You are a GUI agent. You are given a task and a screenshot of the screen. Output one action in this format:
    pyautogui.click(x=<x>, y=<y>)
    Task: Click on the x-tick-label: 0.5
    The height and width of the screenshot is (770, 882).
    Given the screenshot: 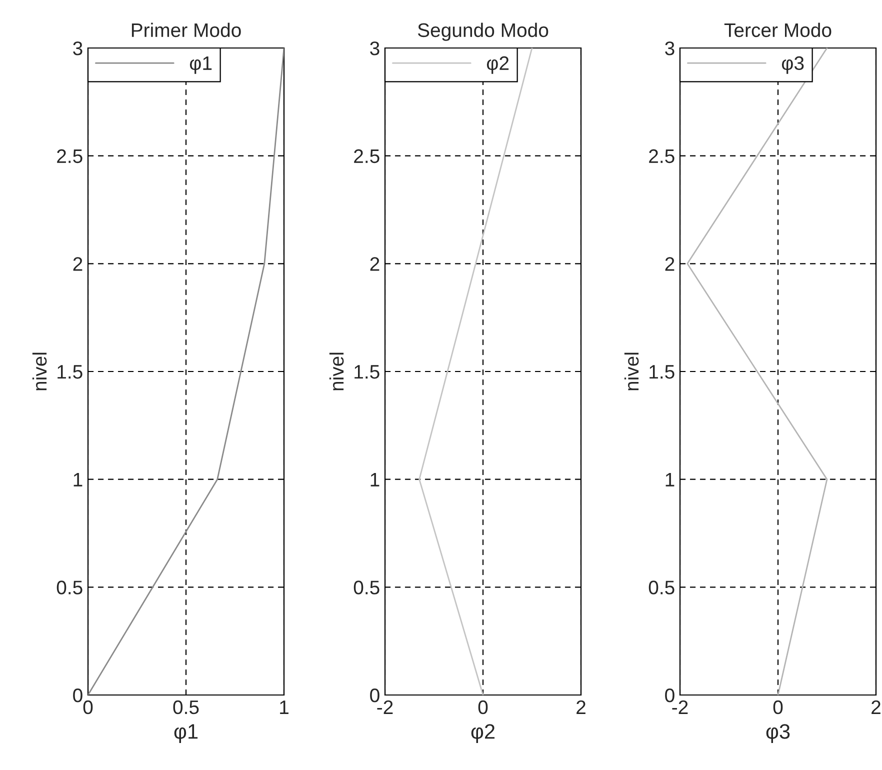 What is the action you would take?
    pyautogui.click(x=186, y=707)
    